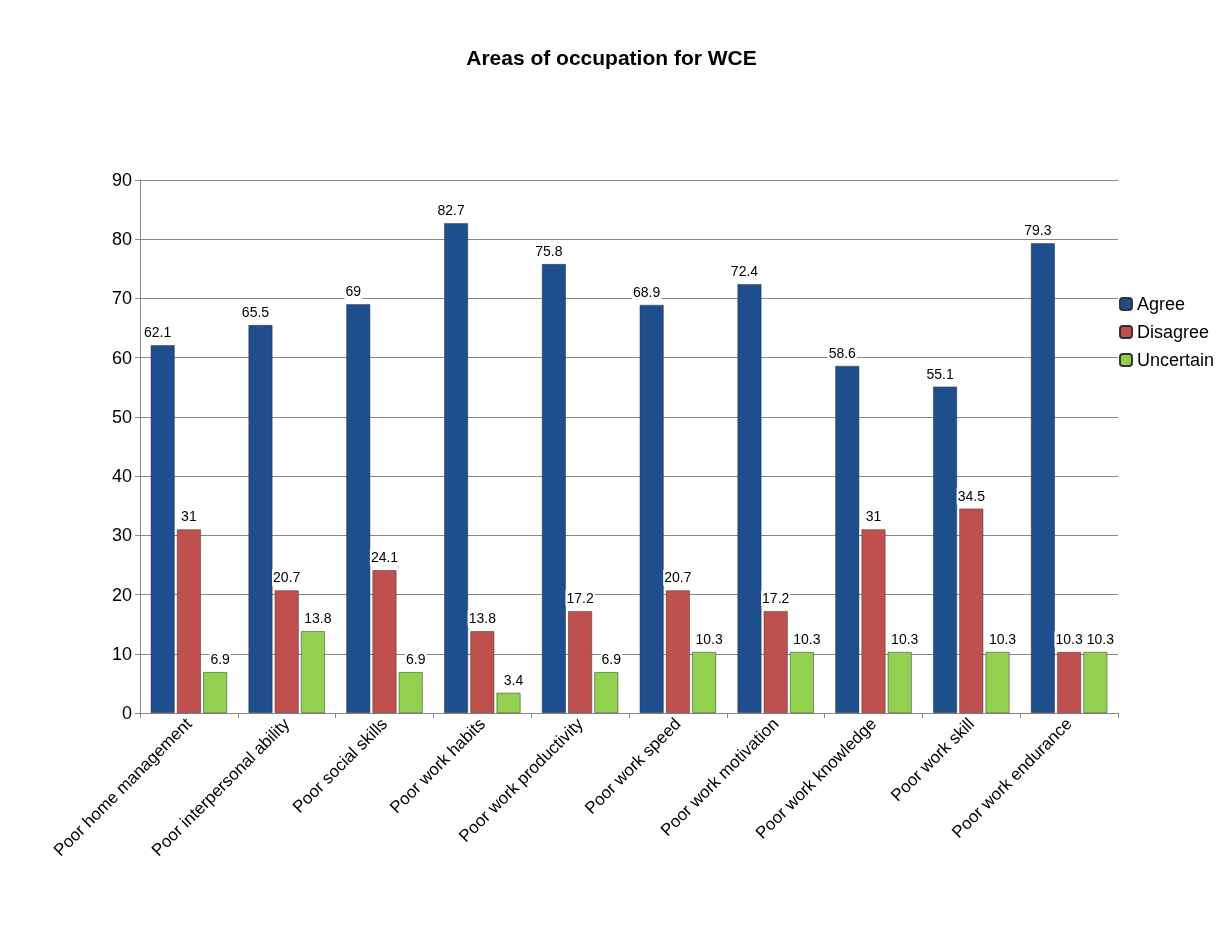  Describe the element at coordinates (611, 57) in the screenshot. I see `chart-title: Areas of occupation for WCE` at that location.